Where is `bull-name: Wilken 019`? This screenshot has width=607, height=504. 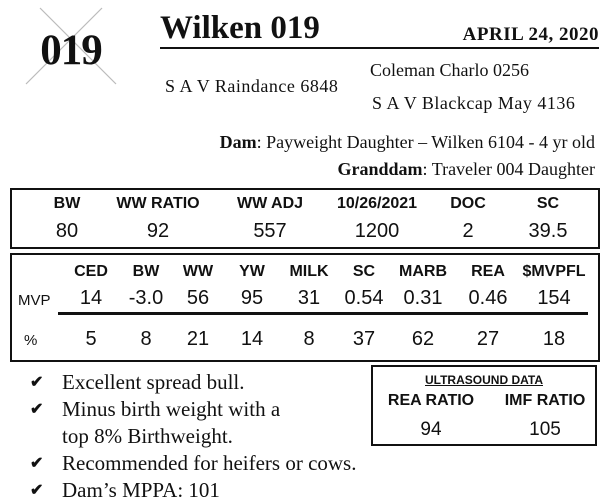
bull-name: Wilken 019 is located at coordinates (240, 28).